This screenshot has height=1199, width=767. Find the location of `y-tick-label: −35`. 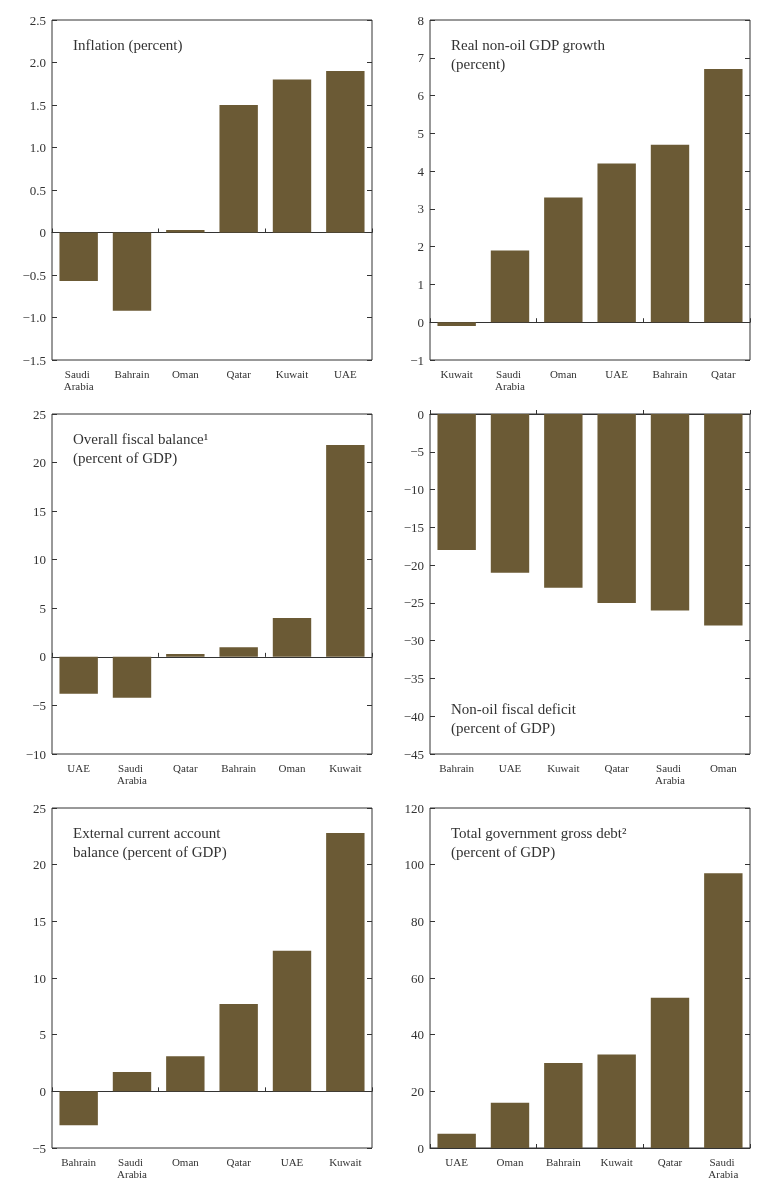

y-tick-label: −35 is located at coordinates (413, 678).